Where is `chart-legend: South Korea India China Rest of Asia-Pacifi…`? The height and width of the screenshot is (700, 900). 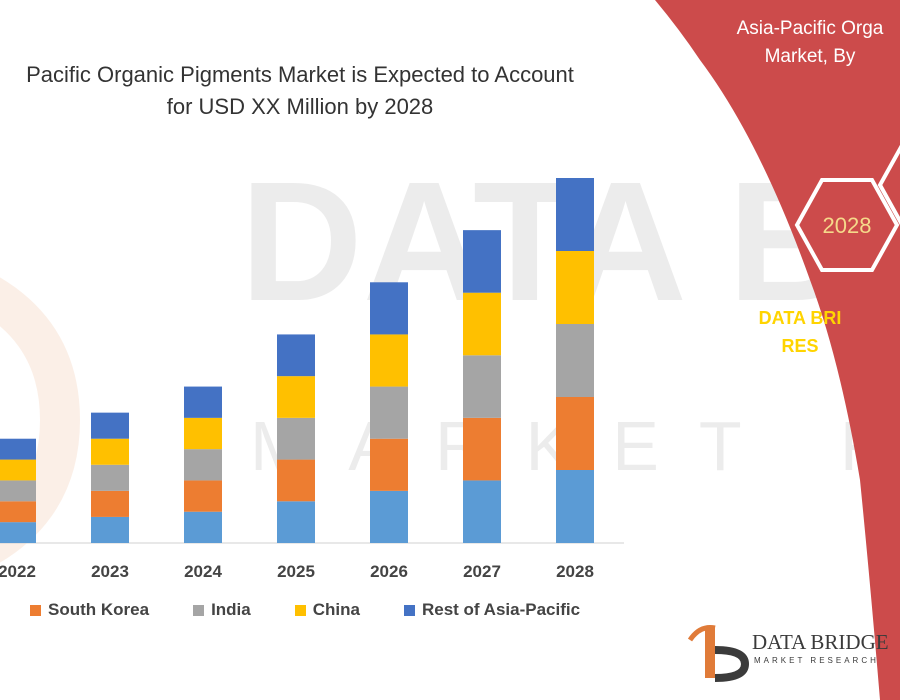
chart-legend: South Korea India China Rest of Asia-Pacifi… is located at coordinates (312, 610).